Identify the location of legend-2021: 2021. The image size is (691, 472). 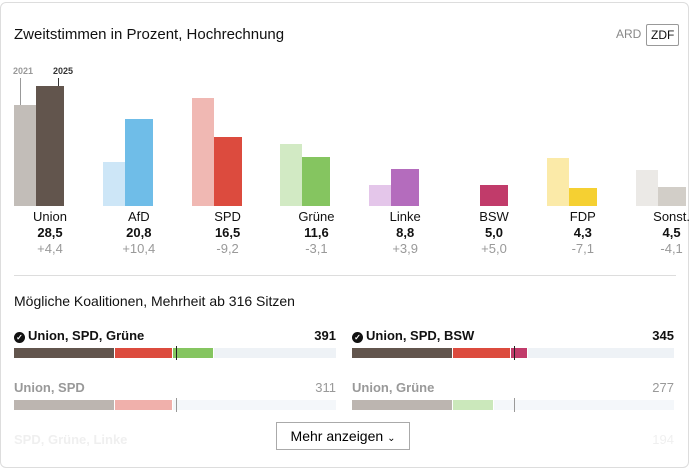
(23, 71).